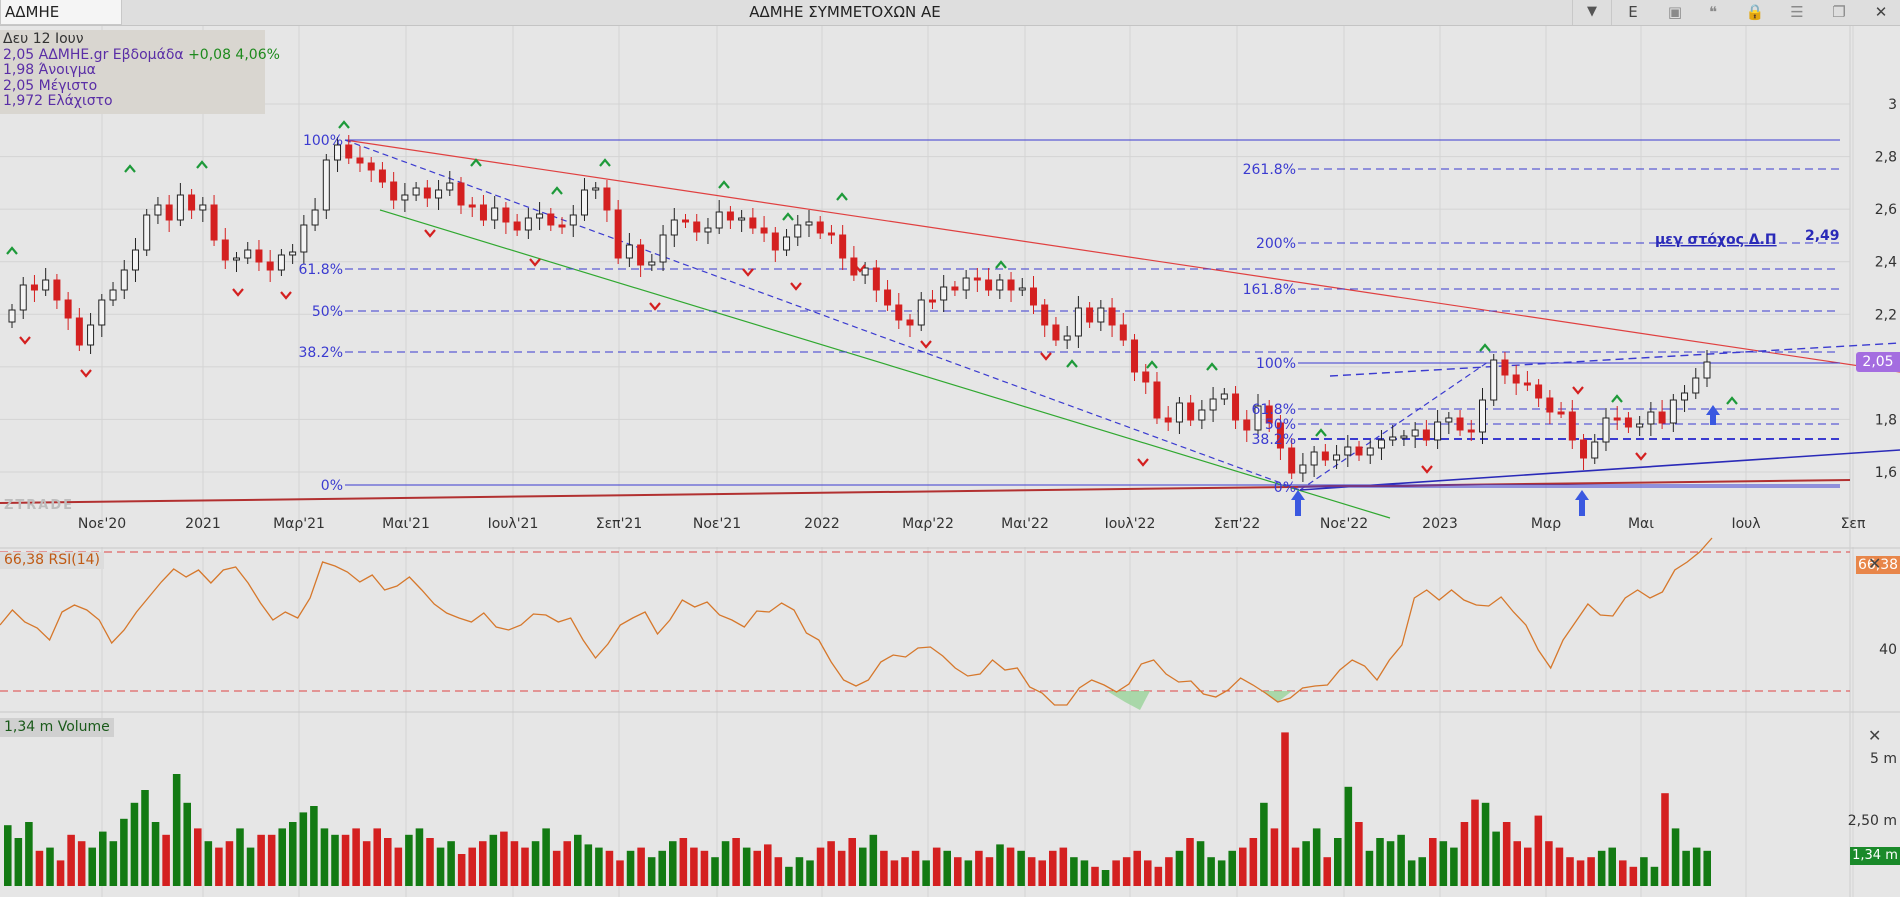 The height and width of the screenshot is (897, 1900). What do you see at coordinates (57, 727) in the screenshot?
I see `volume-label: 1,34 m Volume` at bounding box center [57, 727].